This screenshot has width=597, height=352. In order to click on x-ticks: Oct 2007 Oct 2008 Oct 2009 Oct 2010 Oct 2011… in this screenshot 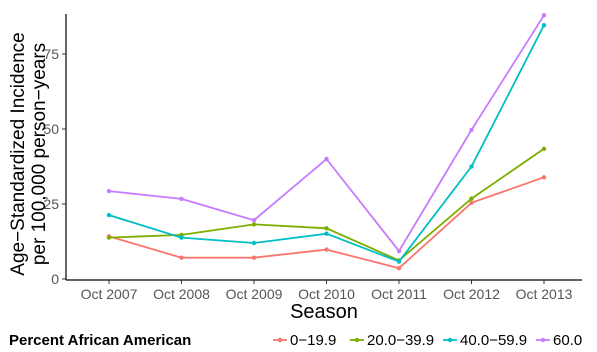, I will do `click(327, 291)`.